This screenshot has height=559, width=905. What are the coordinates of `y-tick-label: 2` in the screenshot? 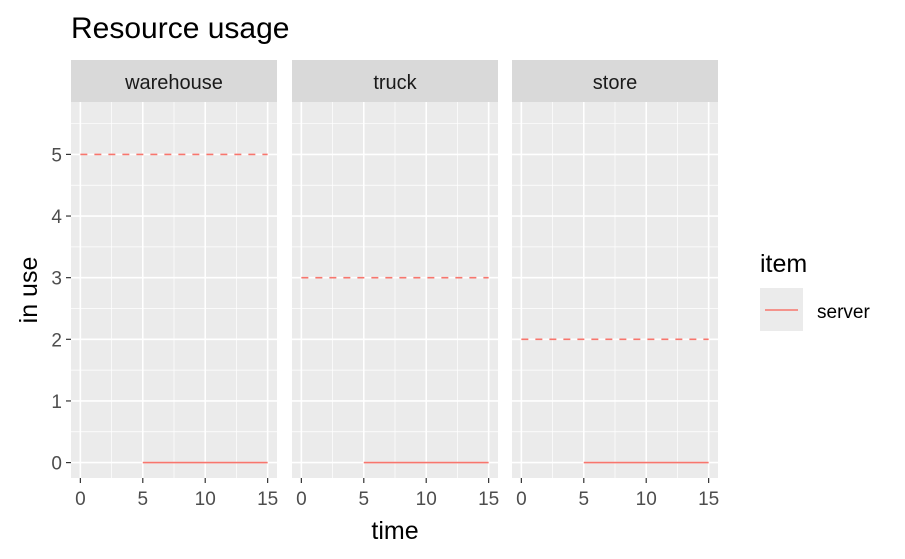 It's located at (56, 340).